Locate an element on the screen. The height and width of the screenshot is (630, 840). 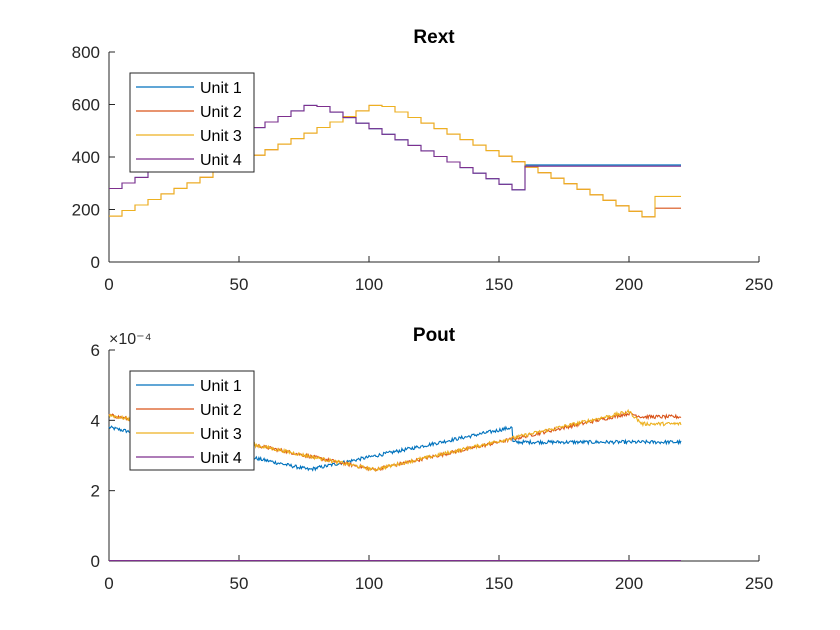
pout-x-tick-label: 0 is located at coordinates (108, 583).